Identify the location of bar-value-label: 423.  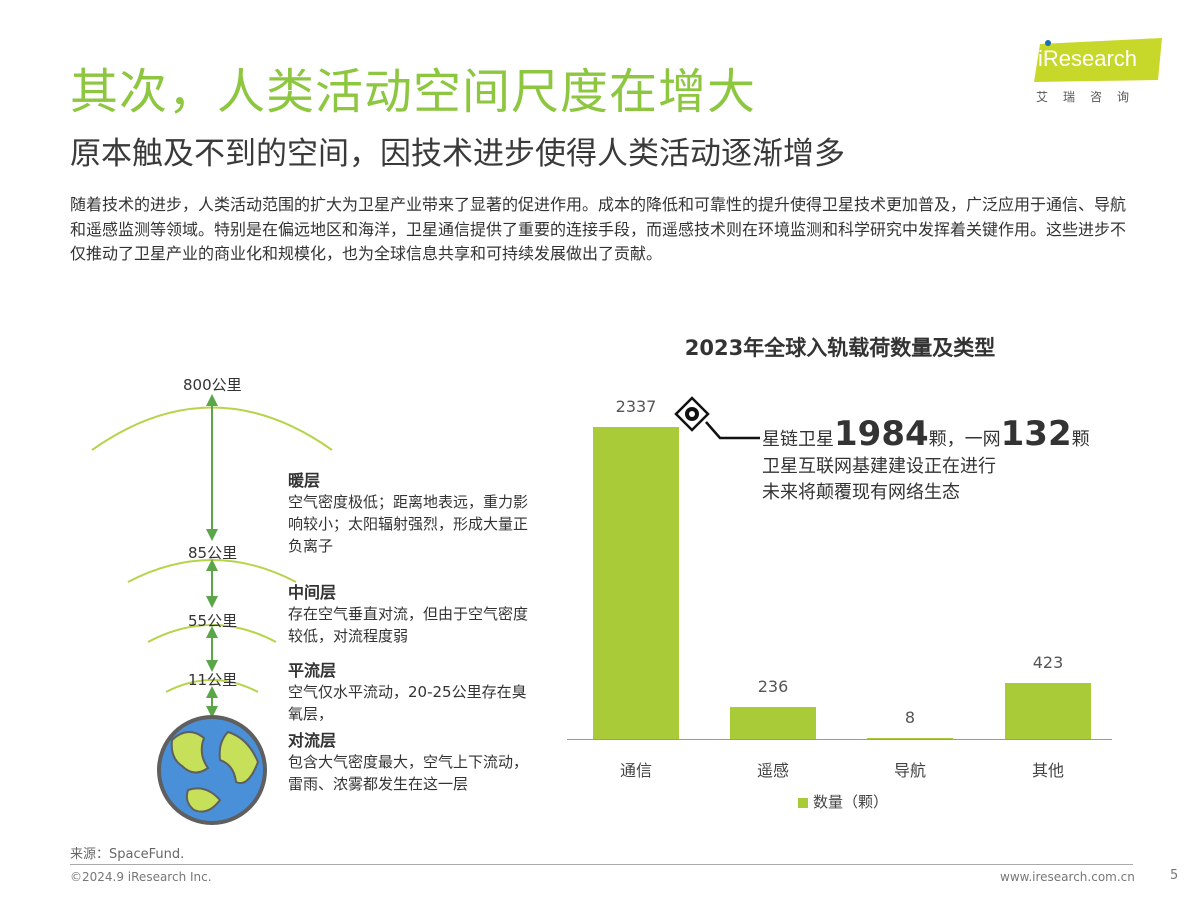
(1048, 662).